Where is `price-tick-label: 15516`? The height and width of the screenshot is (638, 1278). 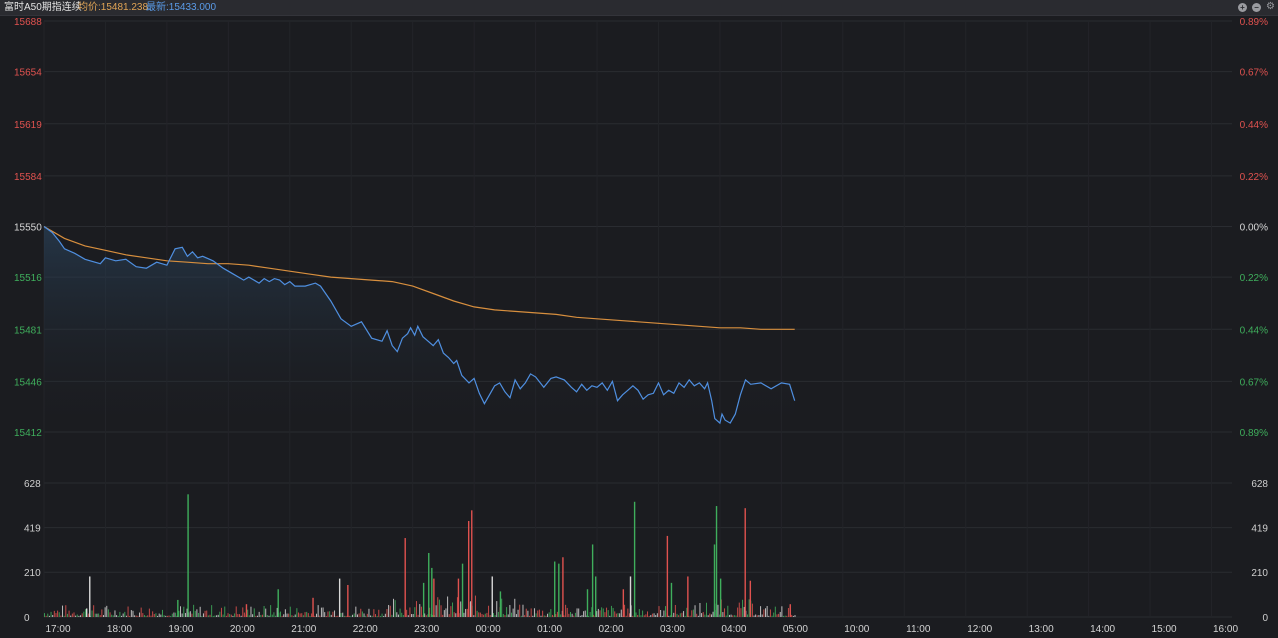
price-tick-label: 15516 is located at coordinates (28, 278).